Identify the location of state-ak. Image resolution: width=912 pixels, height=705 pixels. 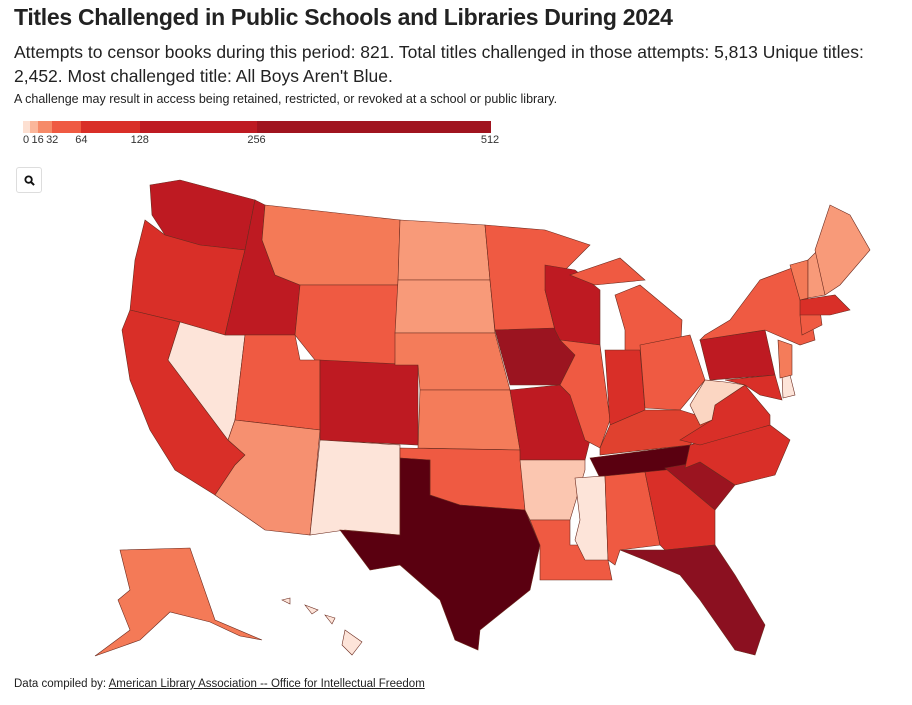
(178, 602).